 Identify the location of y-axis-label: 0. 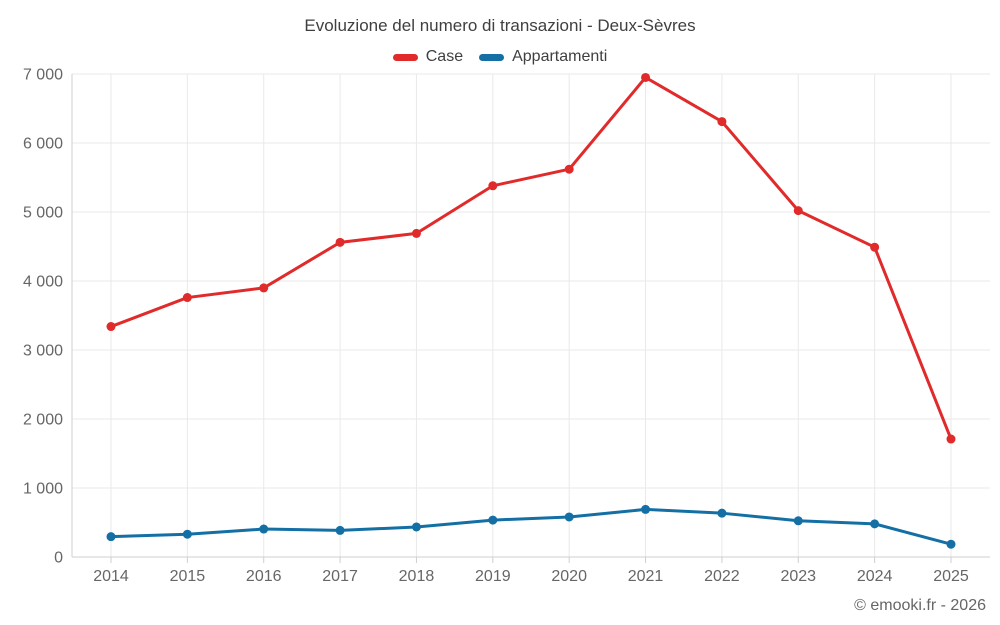
(58, 558).